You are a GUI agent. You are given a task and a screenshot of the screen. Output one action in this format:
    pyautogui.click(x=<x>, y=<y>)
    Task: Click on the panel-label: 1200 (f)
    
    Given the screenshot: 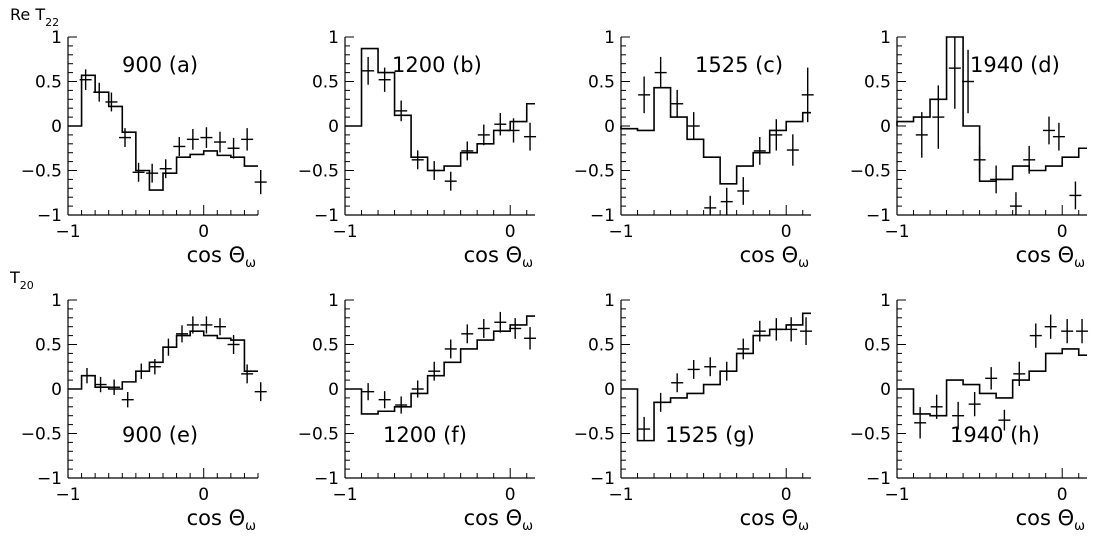 What is the action you would take?
    pyautogui.click(x=425, y=435)
    